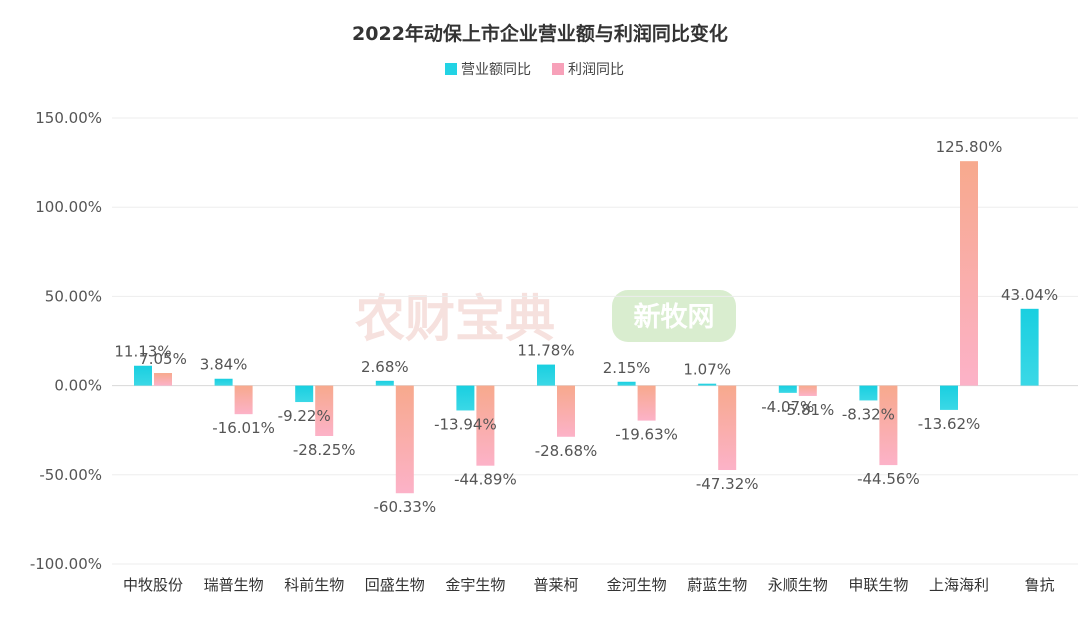 This screenshot has width=1080, height=644. I want to click on data-label-profit: -5.81%, so click(807, 410).